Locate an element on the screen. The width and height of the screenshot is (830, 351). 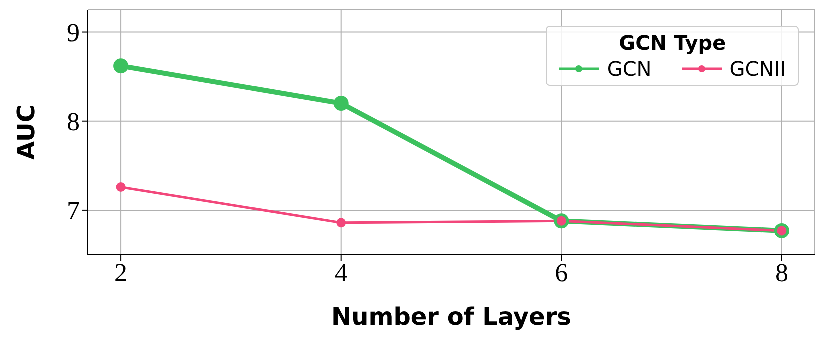
y-tick-label: 7 is located at coordinates (73, 211).